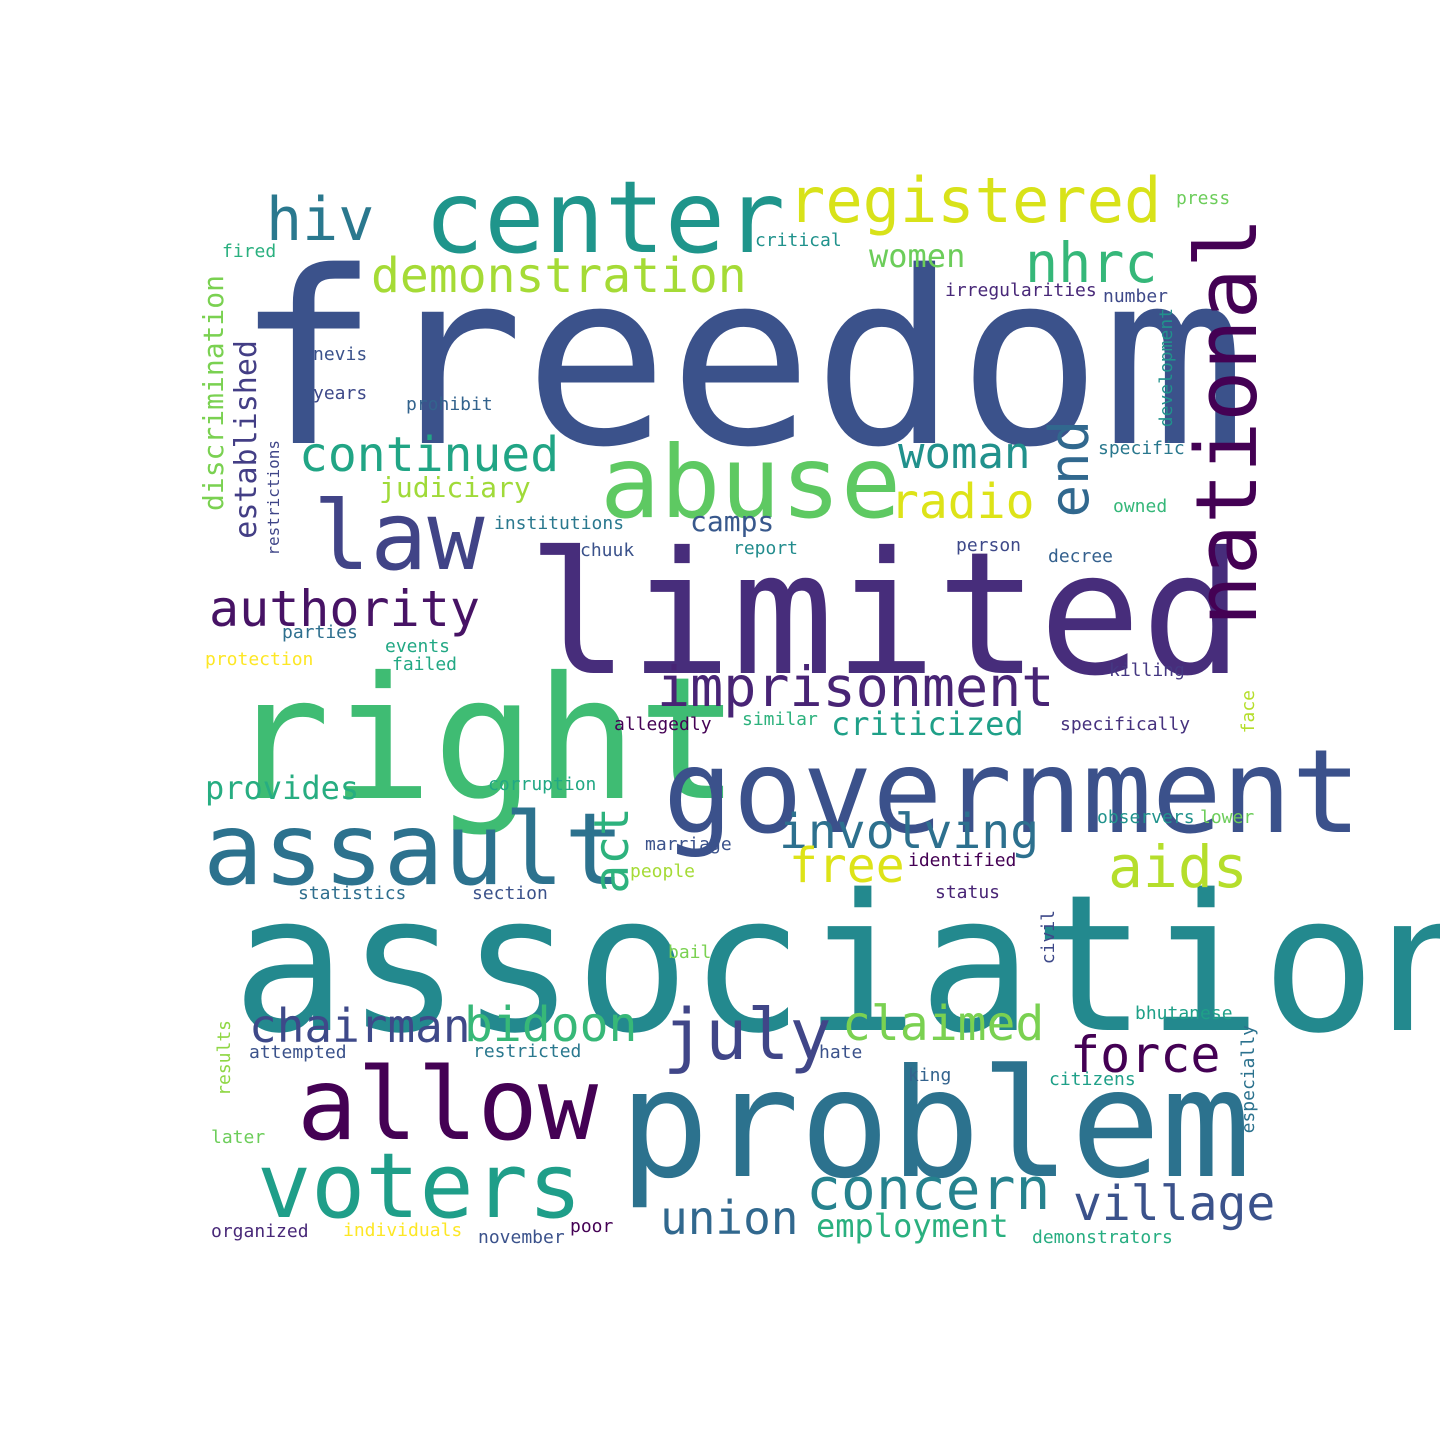 The width and height of the screenshot is (1440, 1440). Describe the element at coordinates (607, 550) in the screenshot. I see `word-chuuk: chuuk` at that location.